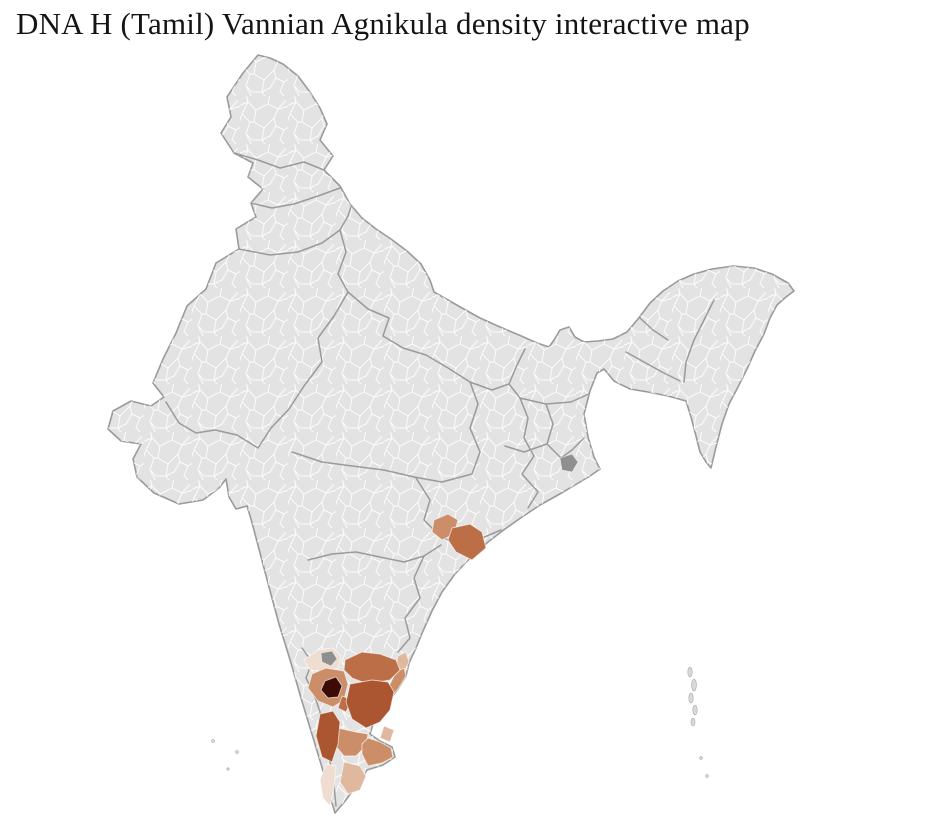  Describe the element at coordinates (329, 658) in the screenshot. I see `urban-district-south` at that location.